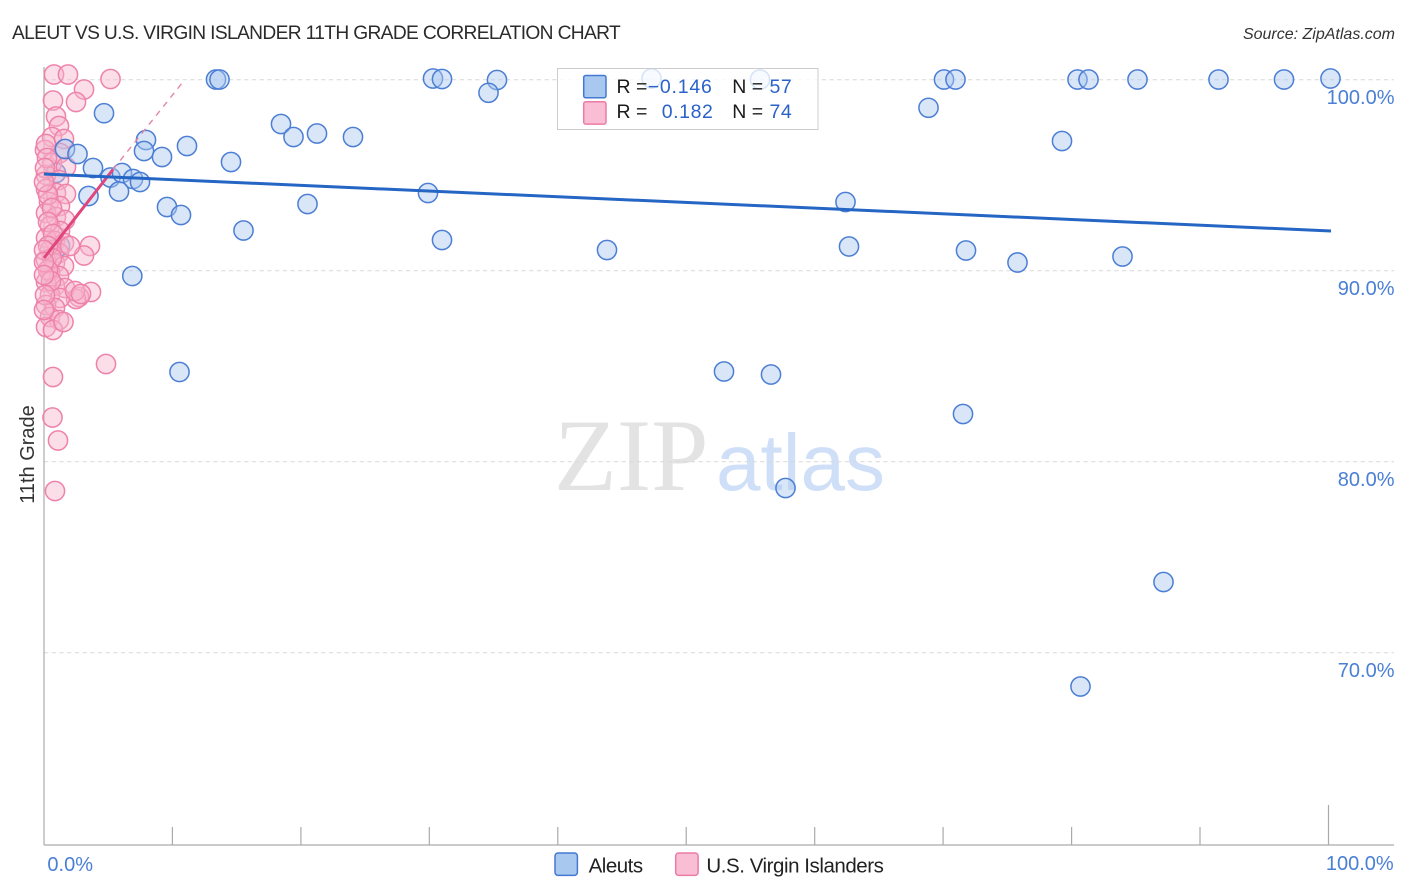  What do you see at coordinates (1366, 289) in the screenshot?
I see `svg-text: 90.0%` at bounding box center [1366, 289].